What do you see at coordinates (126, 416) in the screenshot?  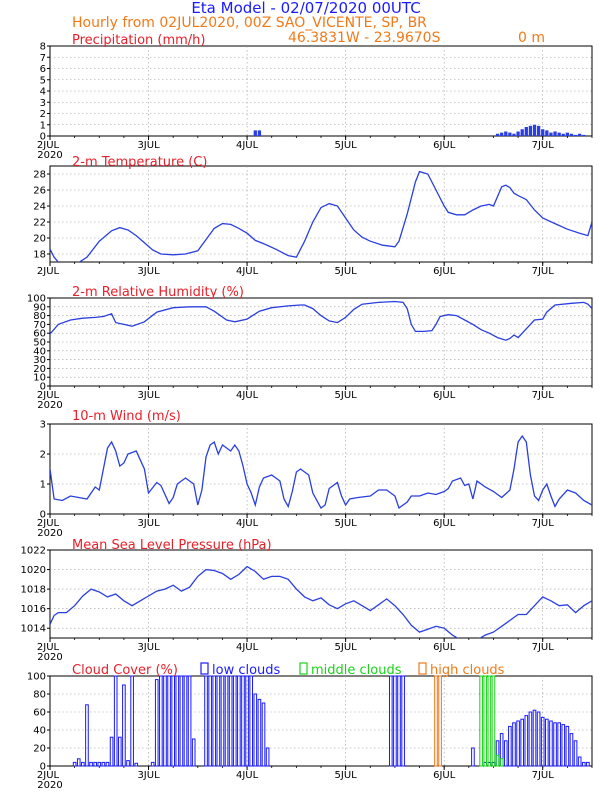 I see `wind-title: 10-m Wind (m/s)` at bounding box center [126, 416].